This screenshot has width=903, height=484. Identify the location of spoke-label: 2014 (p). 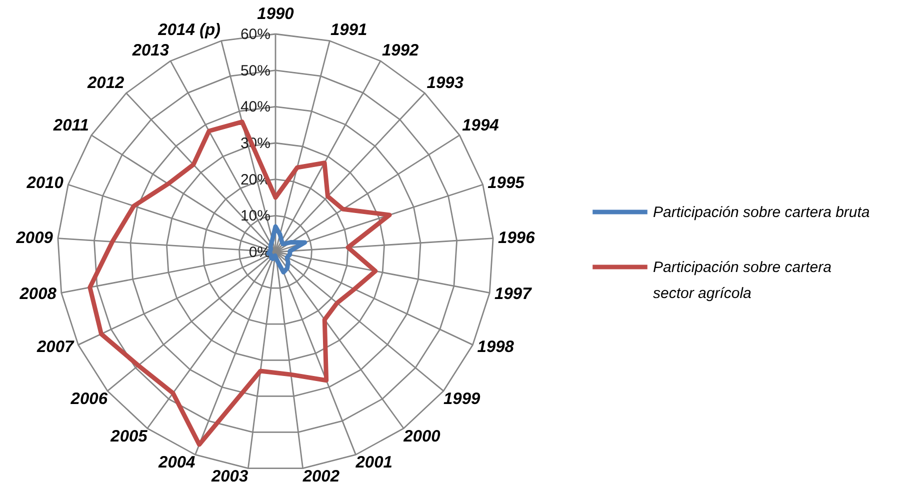
(189, 29).